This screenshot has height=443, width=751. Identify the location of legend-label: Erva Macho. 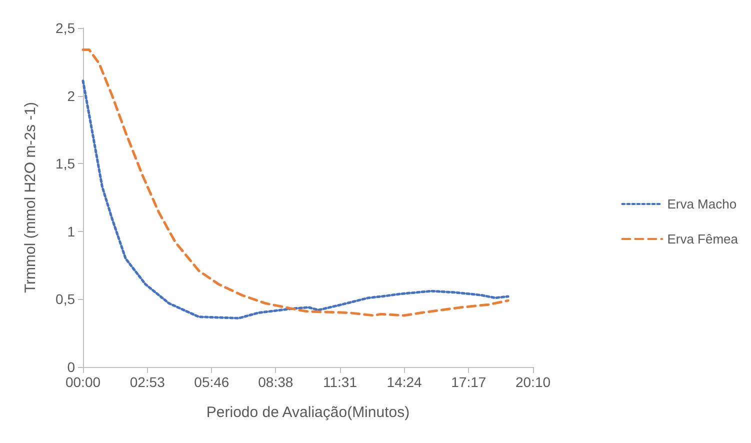
(702, 204).